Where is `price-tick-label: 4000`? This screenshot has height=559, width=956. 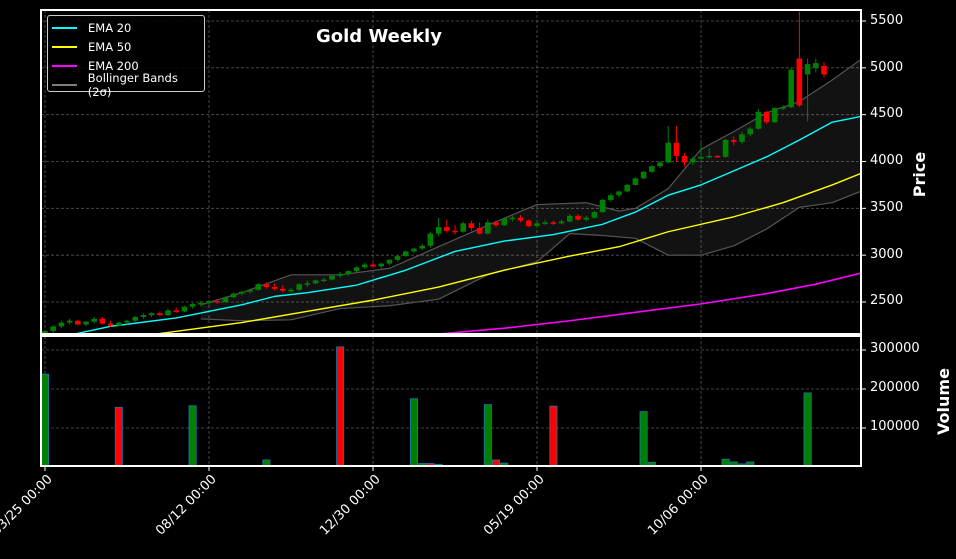
price-tick-label: 4000 is located at coordinates (887, 160).